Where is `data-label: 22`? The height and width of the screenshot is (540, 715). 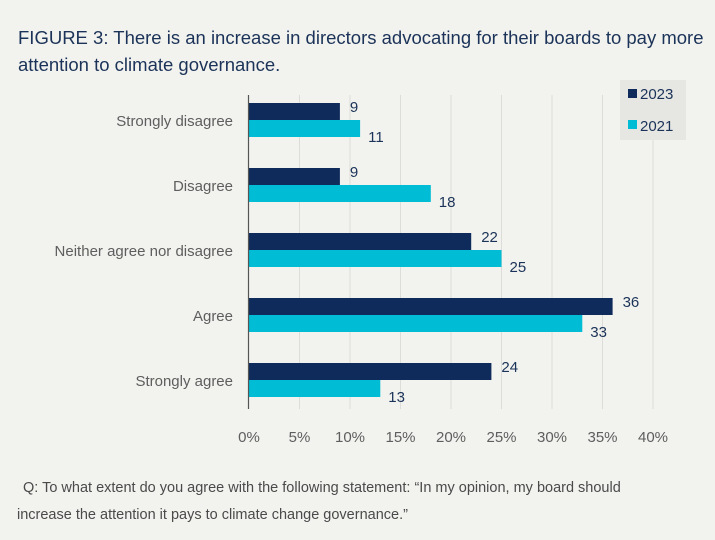
data-label: 22 is located at coordinates (489, 237).